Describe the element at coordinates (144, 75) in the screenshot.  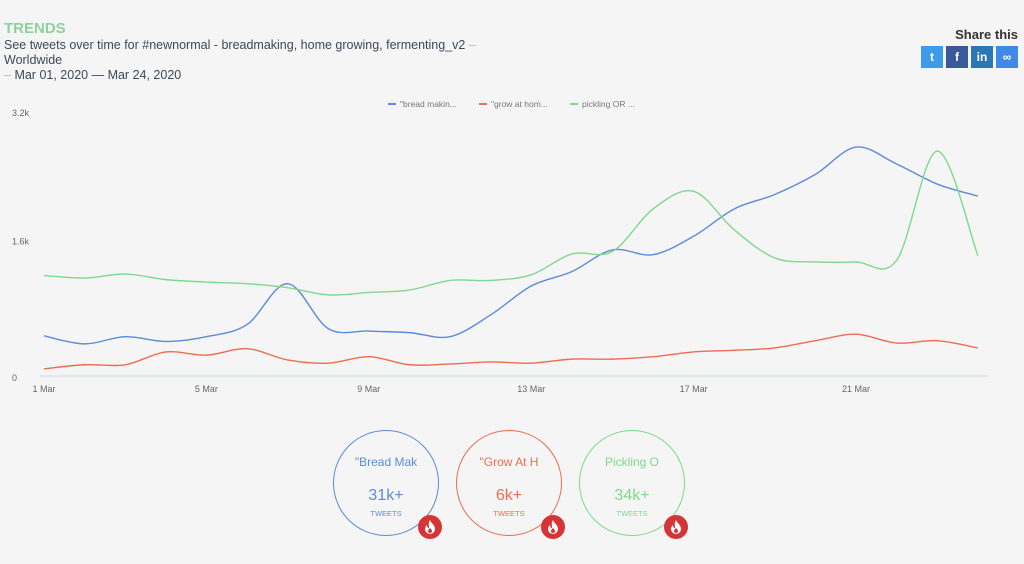
I see `date-end: Mar 24, 2020` at that location.